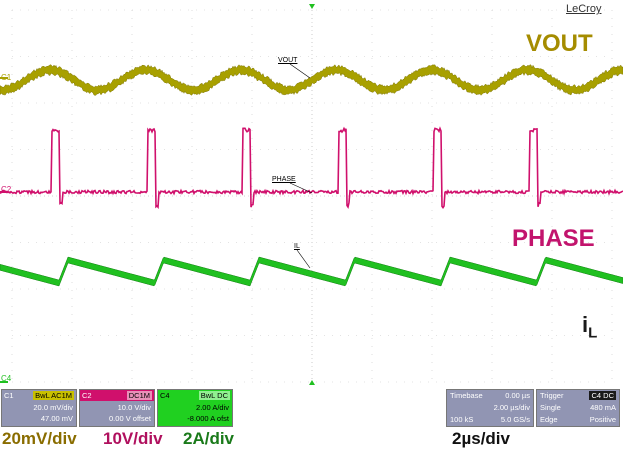 The image size is (623, 457). I want to click on phase-trace-tag: PHASE, so click(284, 179).